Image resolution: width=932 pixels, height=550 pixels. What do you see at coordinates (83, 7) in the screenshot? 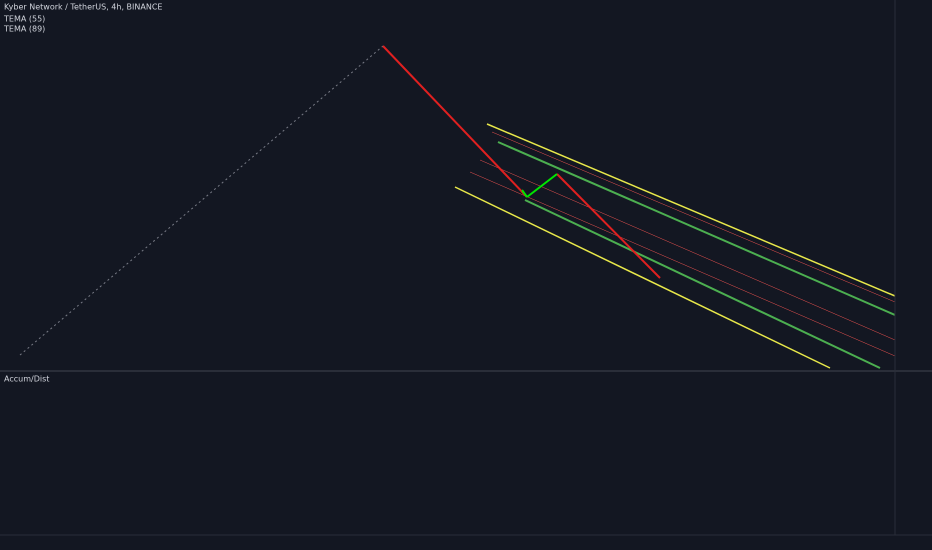
I see `chart-title: Kyber Network / TetherUS, 4h, BINANCE` at bounding box center [83, 7].